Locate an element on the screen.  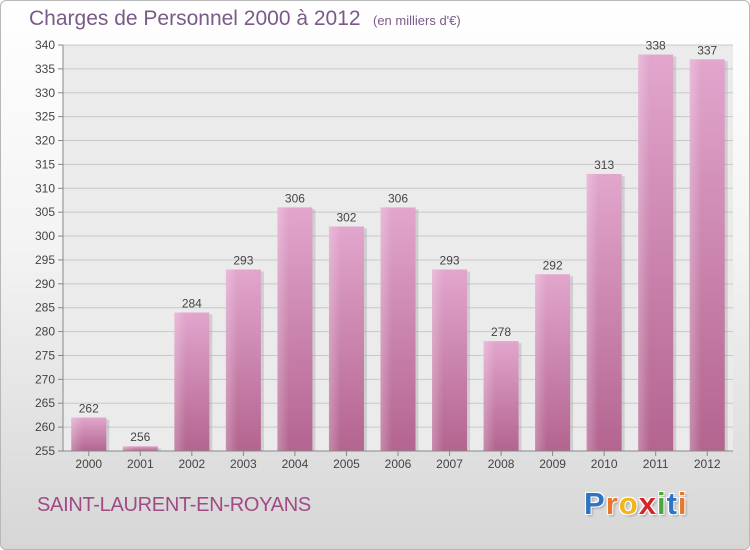
x-tick-label: 2011 is located at coordinates (656, 464).